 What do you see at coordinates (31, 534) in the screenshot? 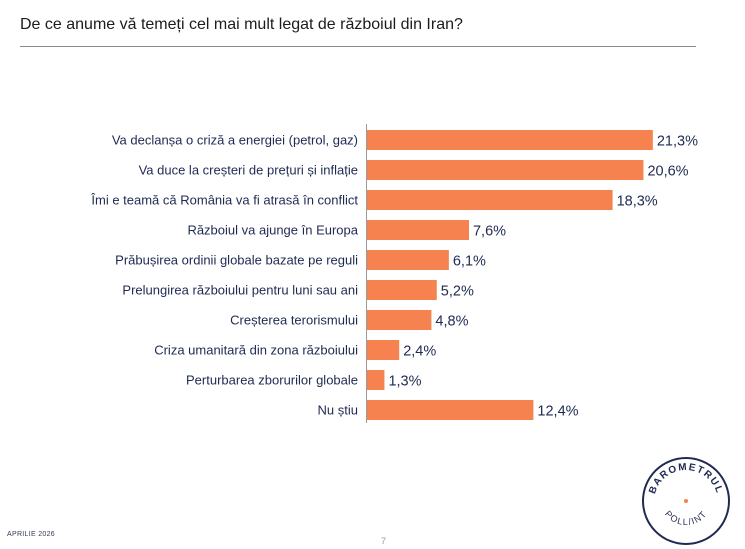
I see `report-date: APRILIE 2026` at bounding box center [31, 534].